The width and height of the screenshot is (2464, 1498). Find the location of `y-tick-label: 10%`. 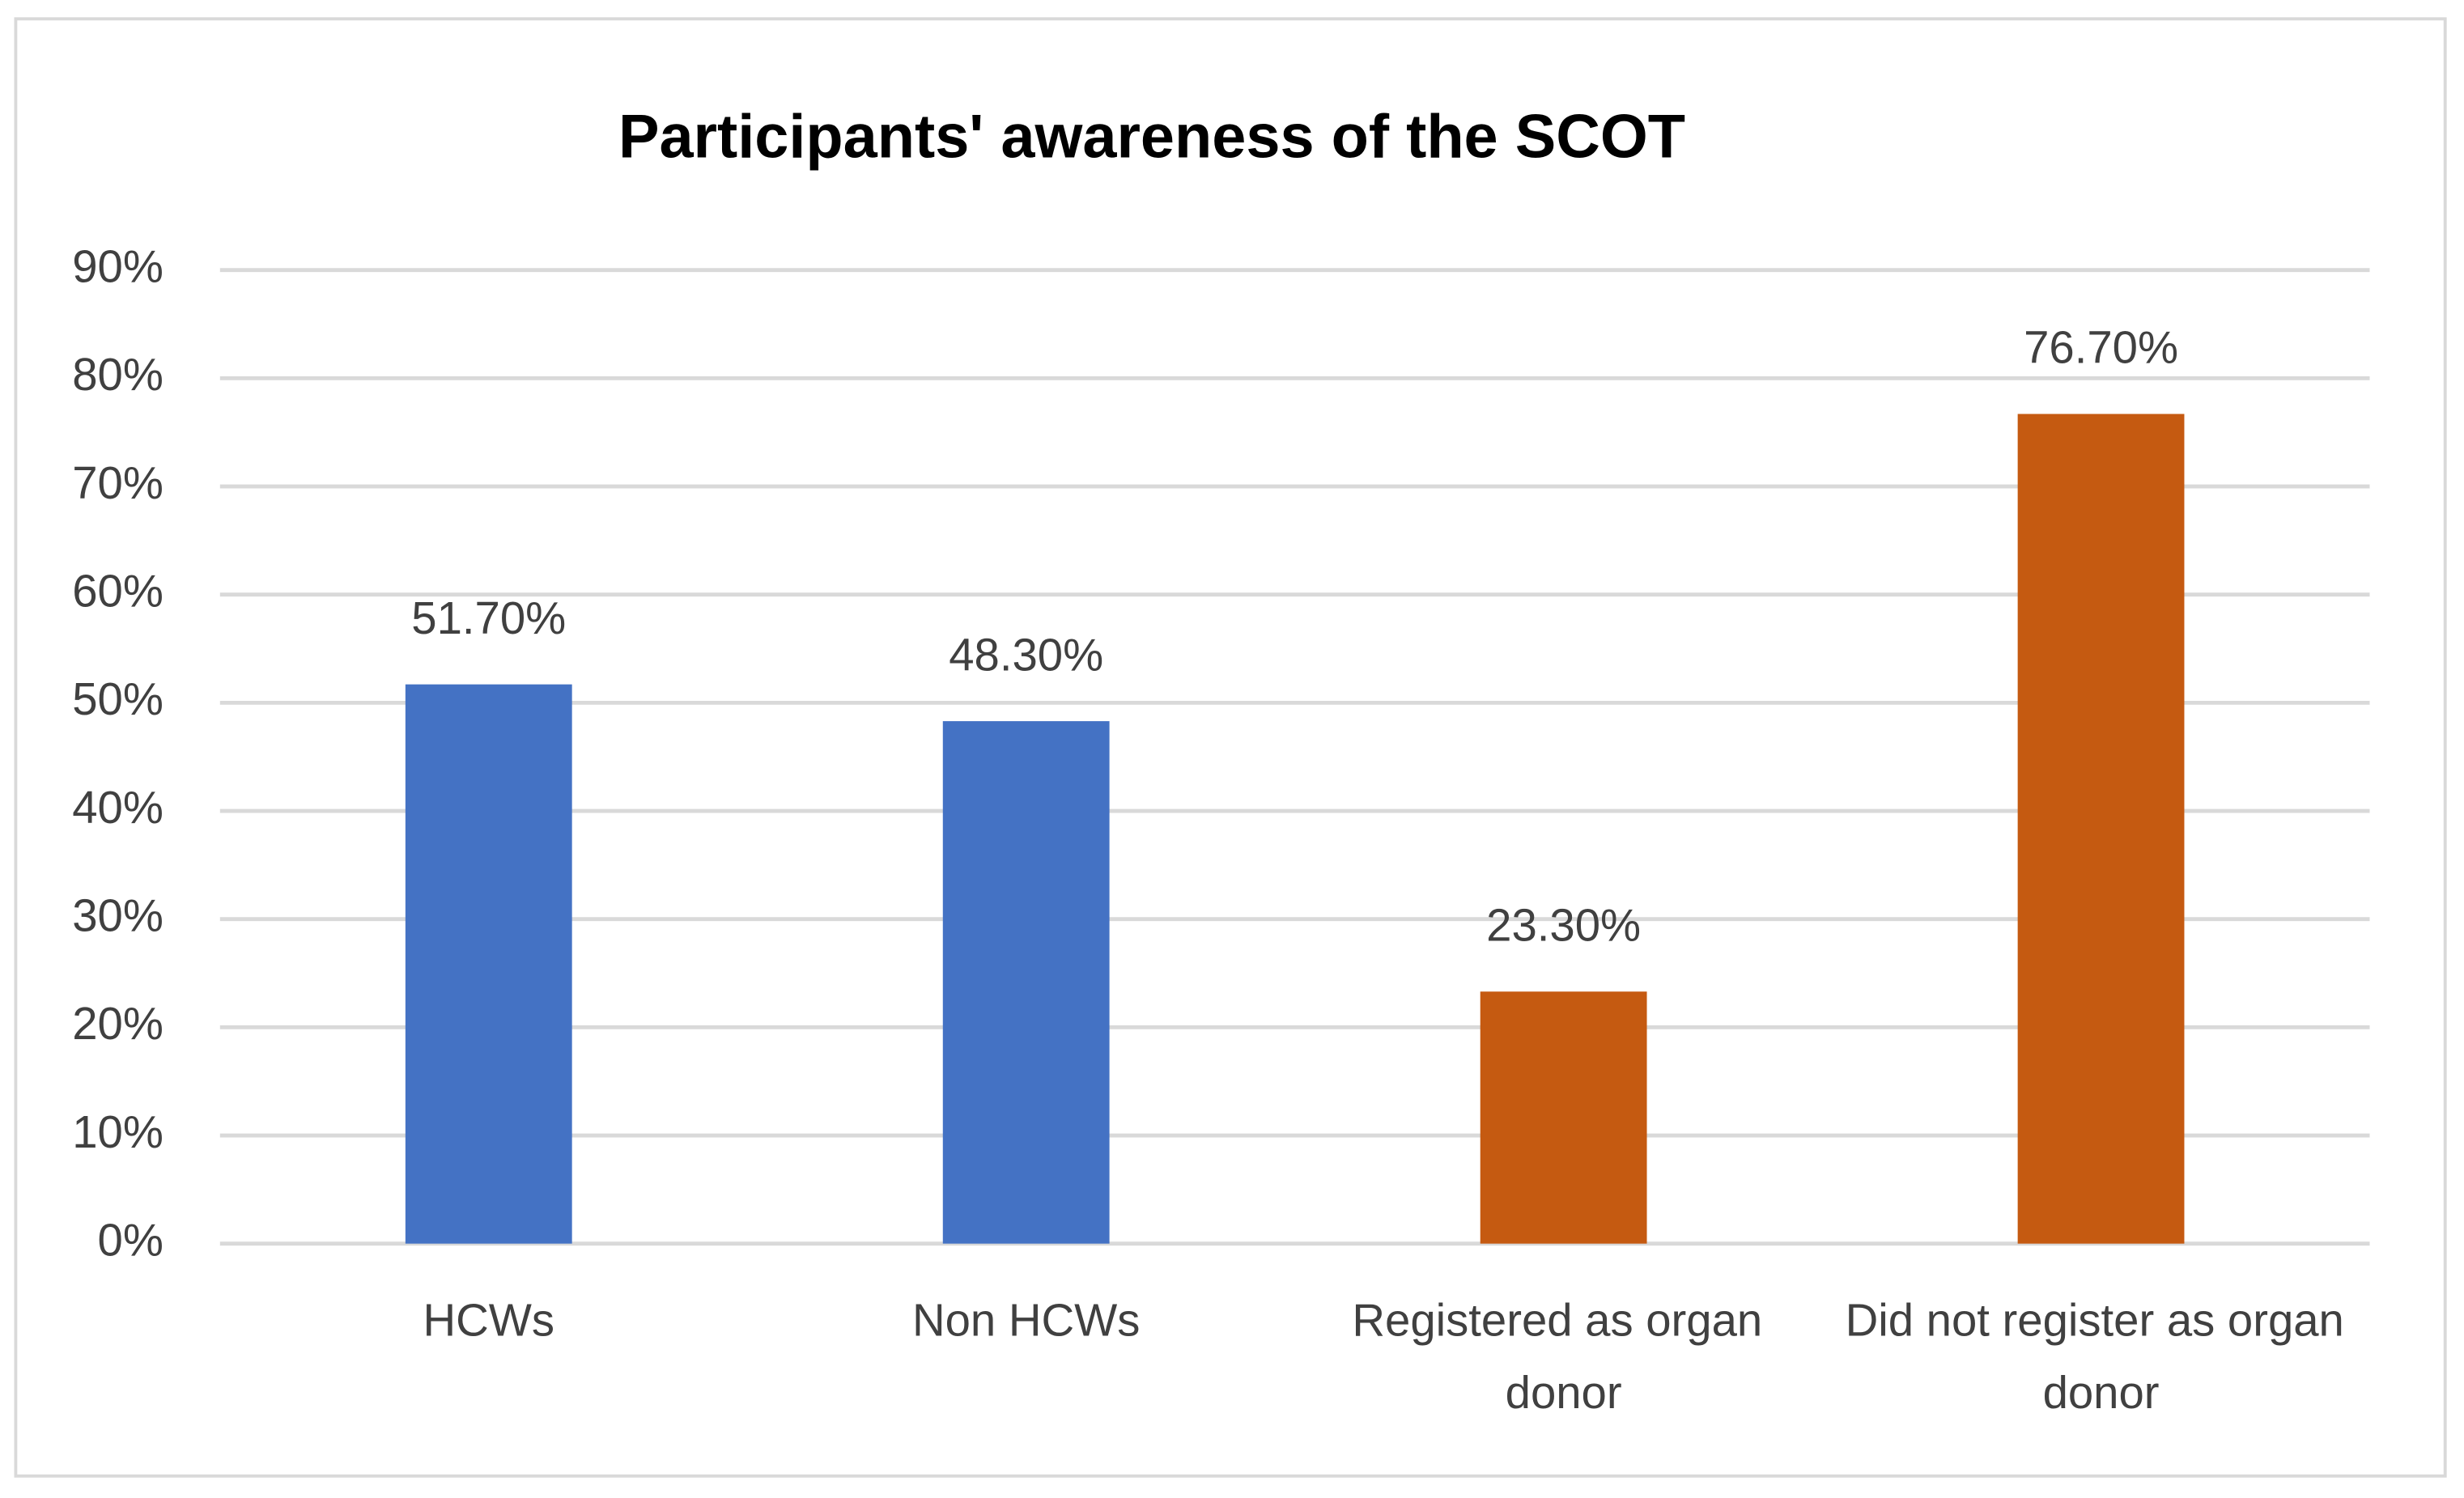

y-tick-label: 10% is located at coordinates (118, 1131).